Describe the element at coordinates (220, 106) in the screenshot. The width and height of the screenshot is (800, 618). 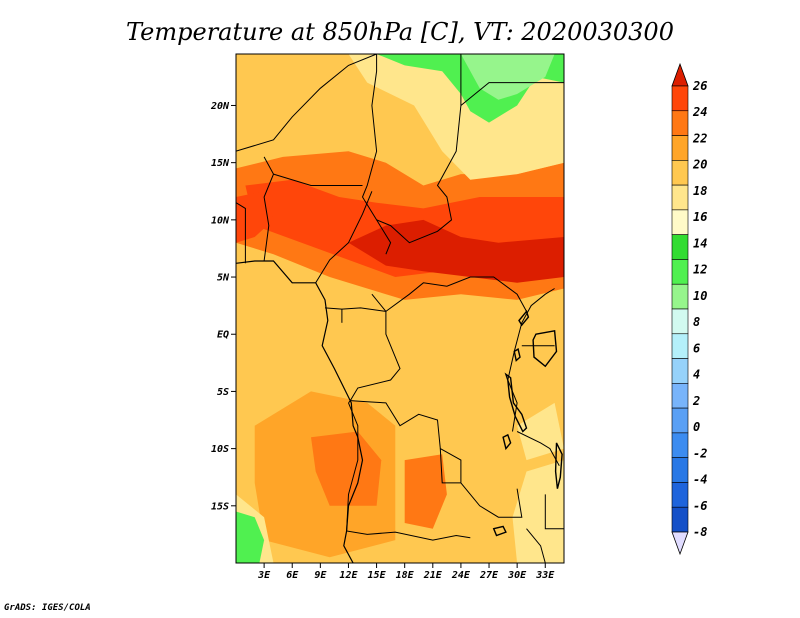
I see `y-tick-label: 20N` at that location.